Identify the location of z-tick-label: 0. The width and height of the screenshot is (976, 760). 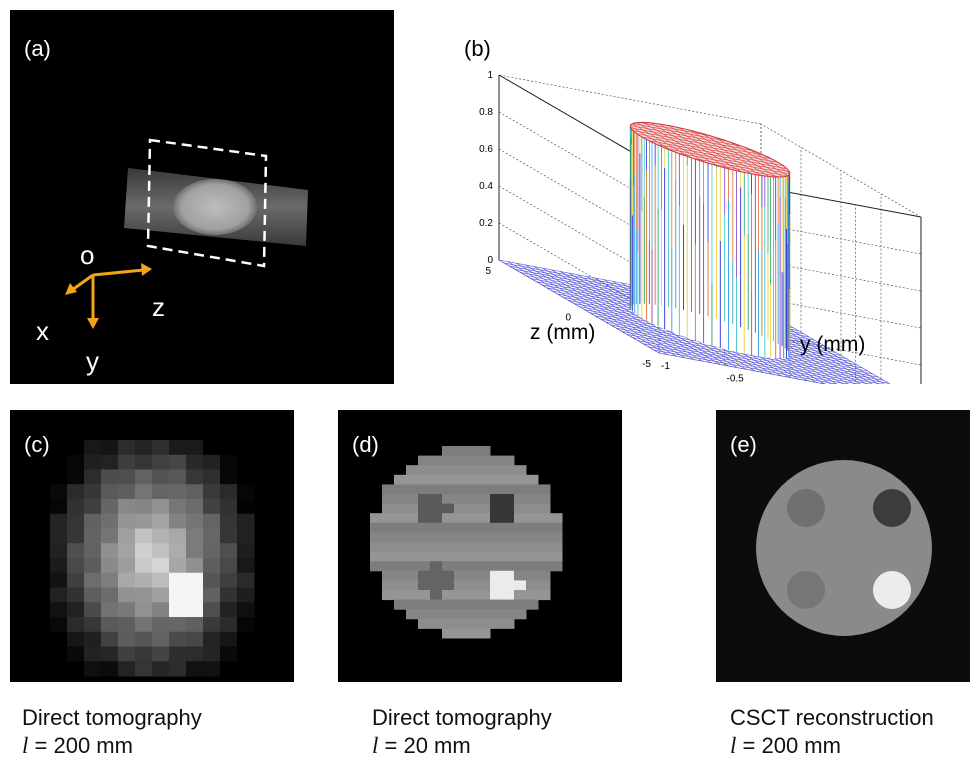
(568, 318).